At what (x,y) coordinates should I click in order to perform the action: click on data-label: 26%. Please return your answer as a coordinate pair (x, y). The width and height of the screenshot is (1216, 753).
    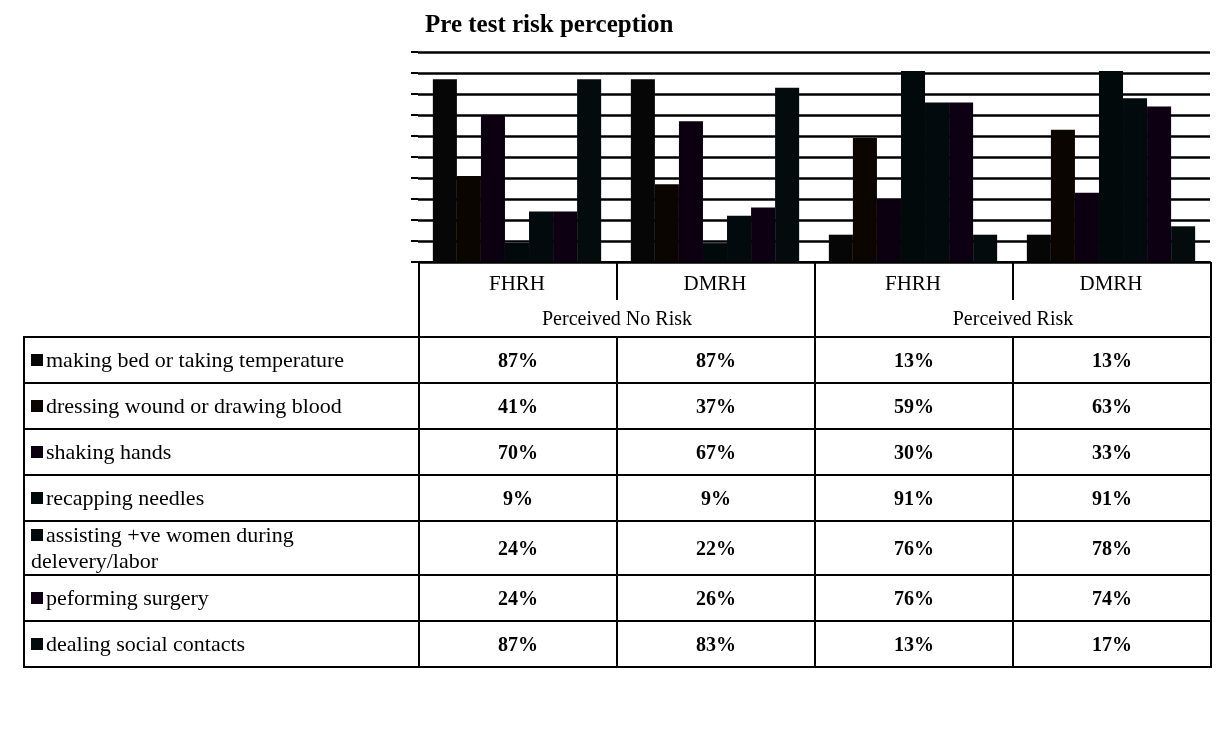
    Looking at the image, I should click on (716, 598).